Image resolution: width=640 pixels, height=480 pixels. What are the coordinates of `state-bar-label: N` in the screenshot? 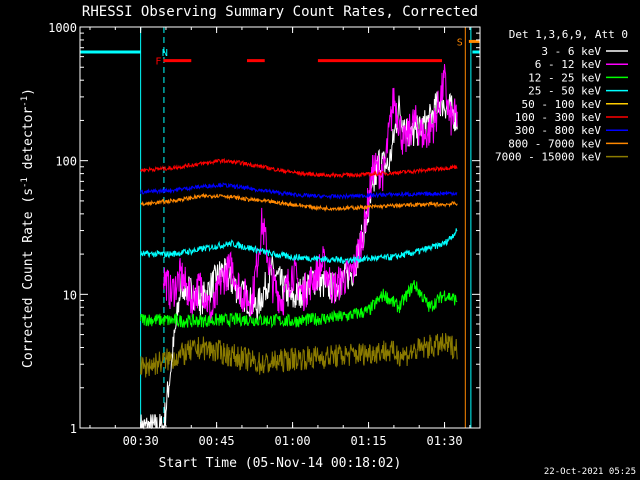 It's located at (165, 53).